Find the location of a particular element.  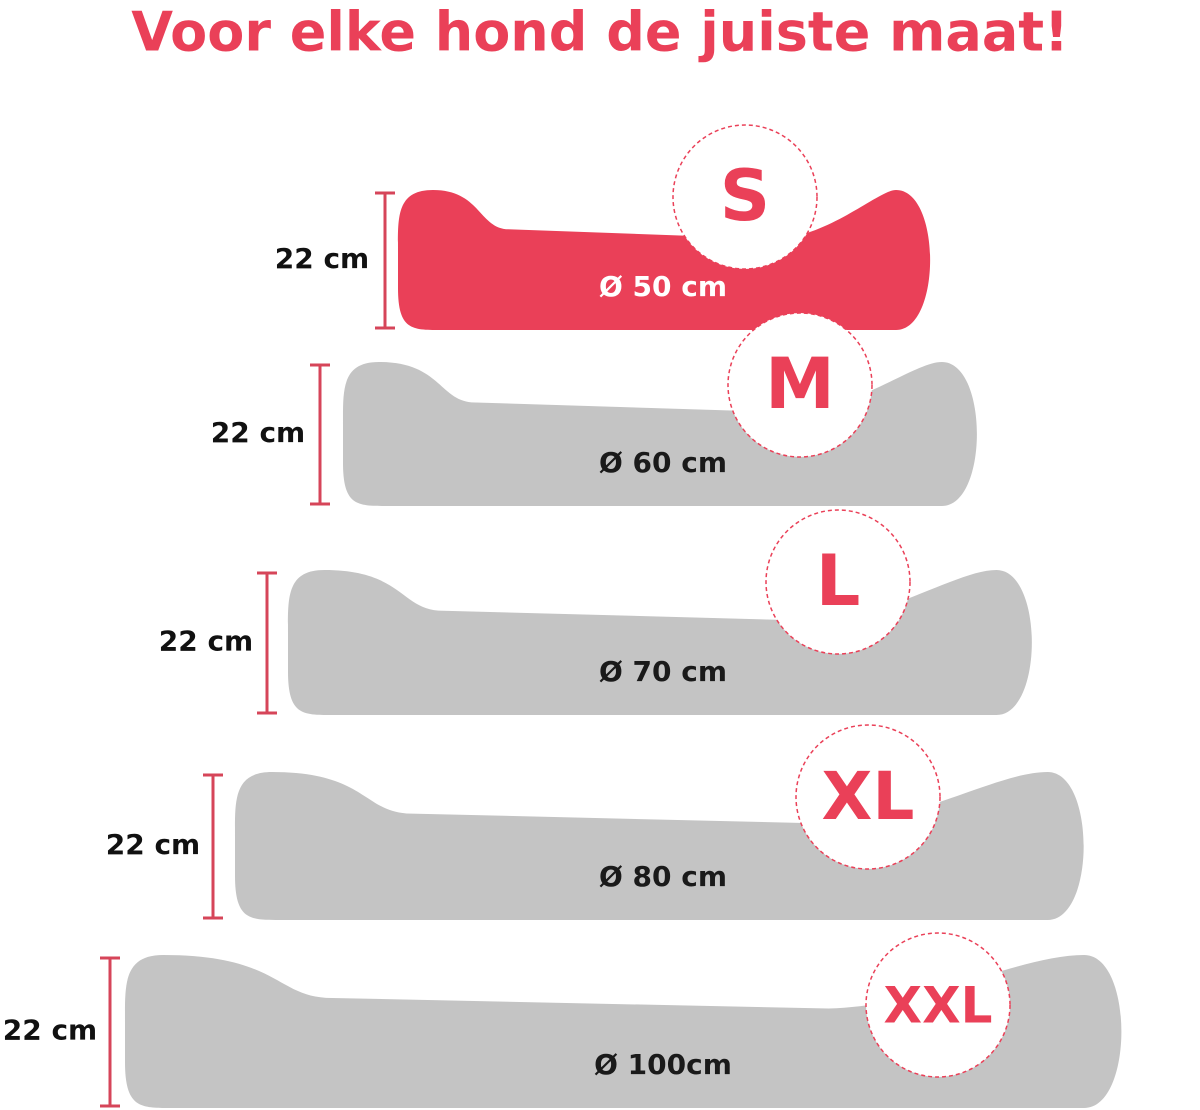

diameter-label: Ø 50 cm is located at coordinates (663, 286).